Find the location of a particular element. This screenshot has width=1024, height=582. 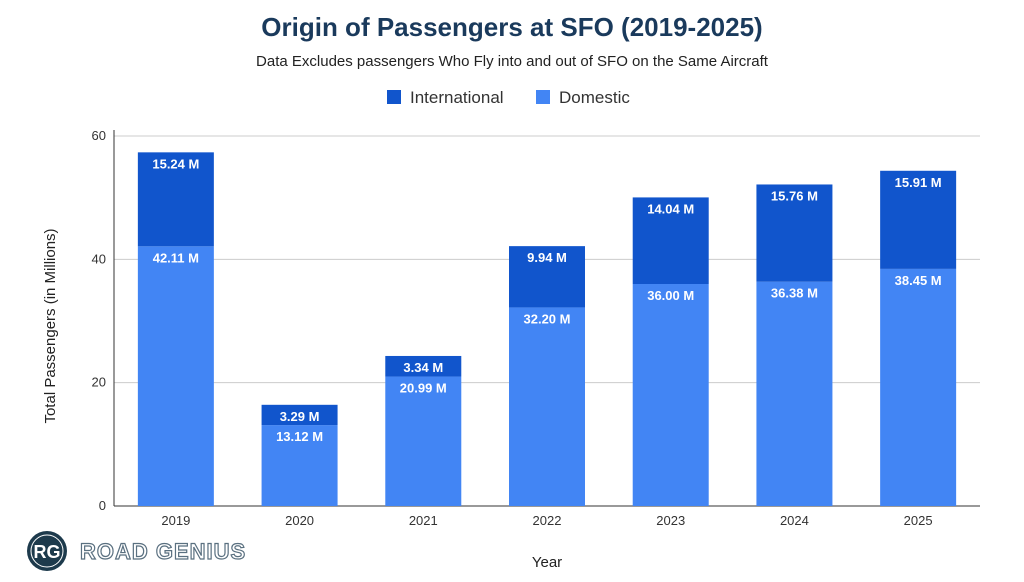

logo-text: ROAD GENIUS is located at coordinates (163, 551).